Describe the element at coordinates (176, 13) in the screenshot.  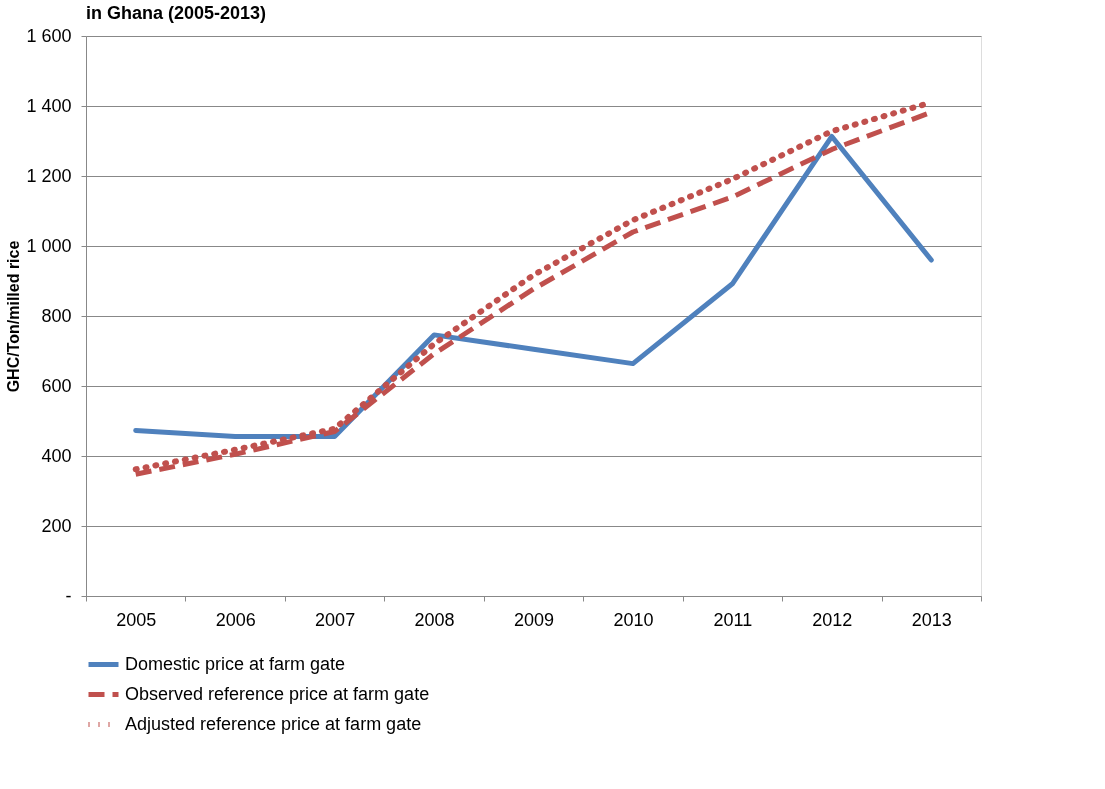
I see `chart-title: in Ghana (2005-2013)` at that location.